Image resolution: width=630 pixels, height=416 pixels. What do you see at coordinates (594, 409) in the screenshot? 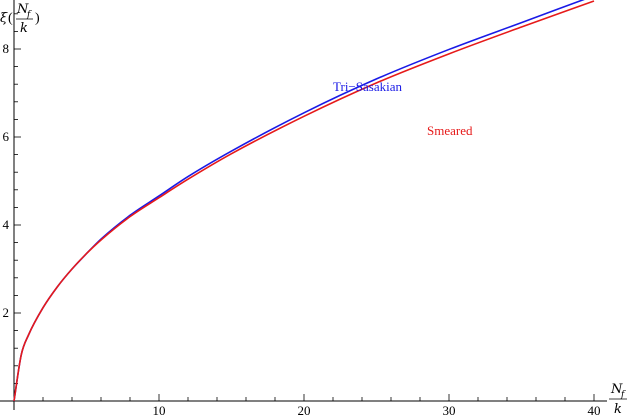
I see `x-tick-label: 40` at bounding box center [594, 409].